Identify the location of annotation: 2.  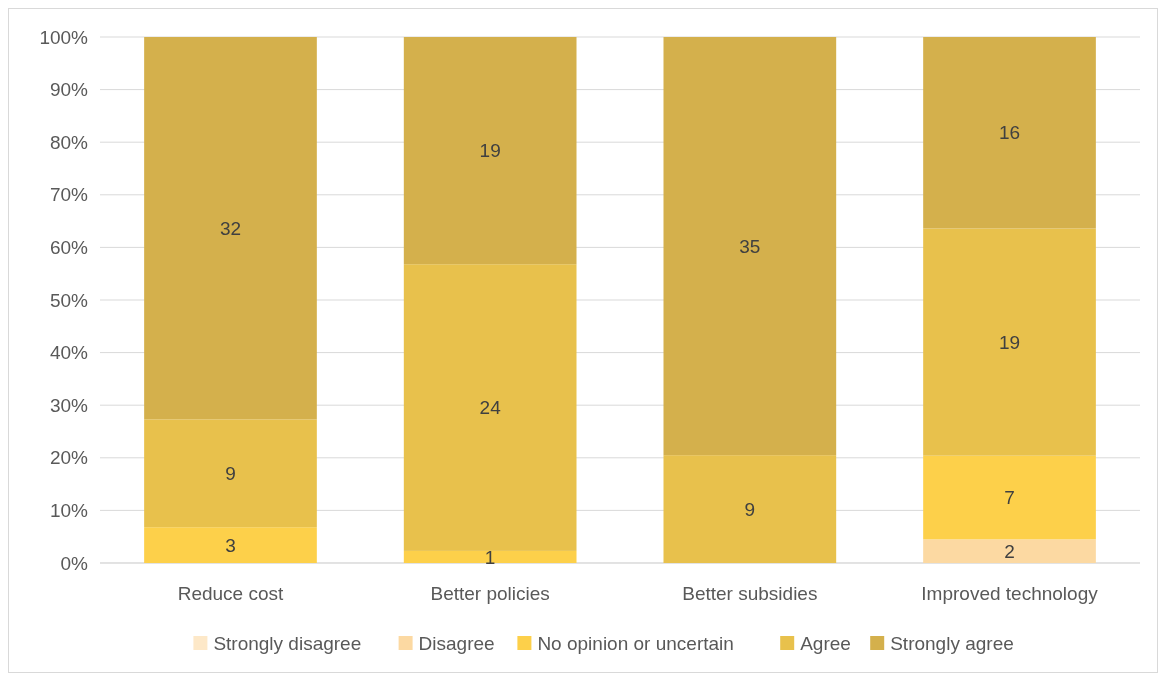
(1009, 551).